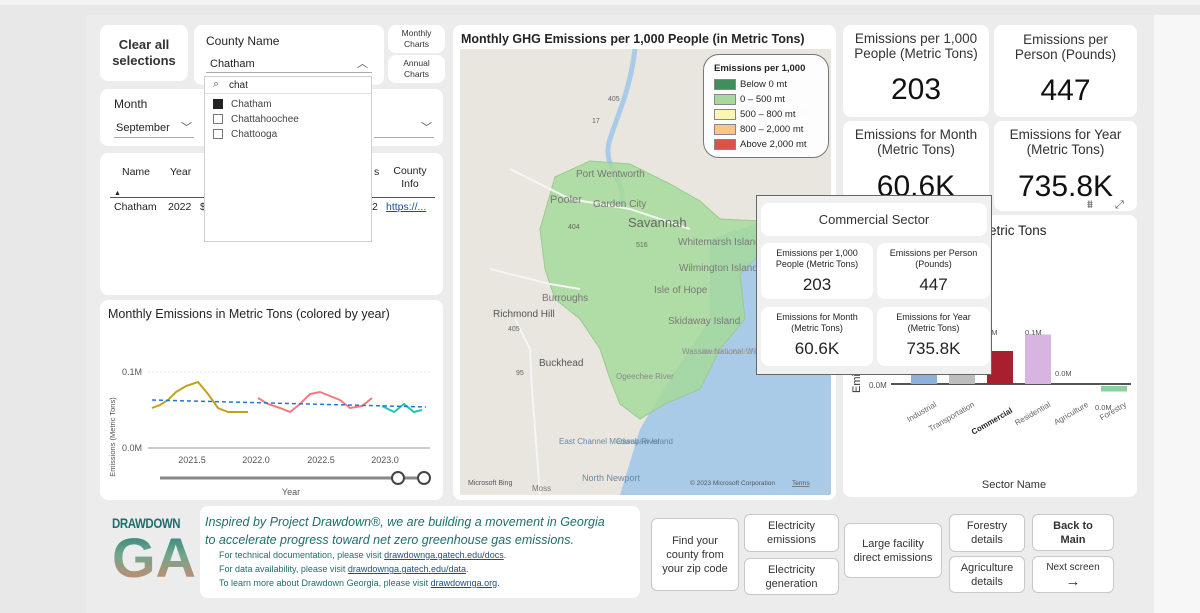 The height and width of the screenshot is (613, 1200). What do you see at coordinates (801, 483) in the screenshot?
I see `map-terms-link: Terms` at bounding box center [801, 483].